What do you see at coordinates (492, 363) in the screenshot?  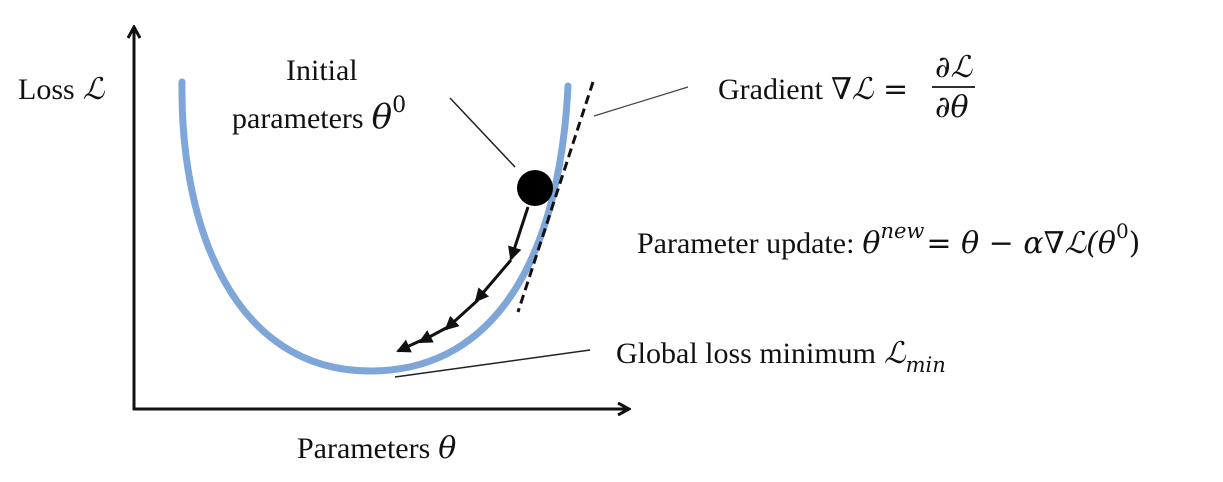 I see `minimum-leader-line` at bounding box center [492, 363].